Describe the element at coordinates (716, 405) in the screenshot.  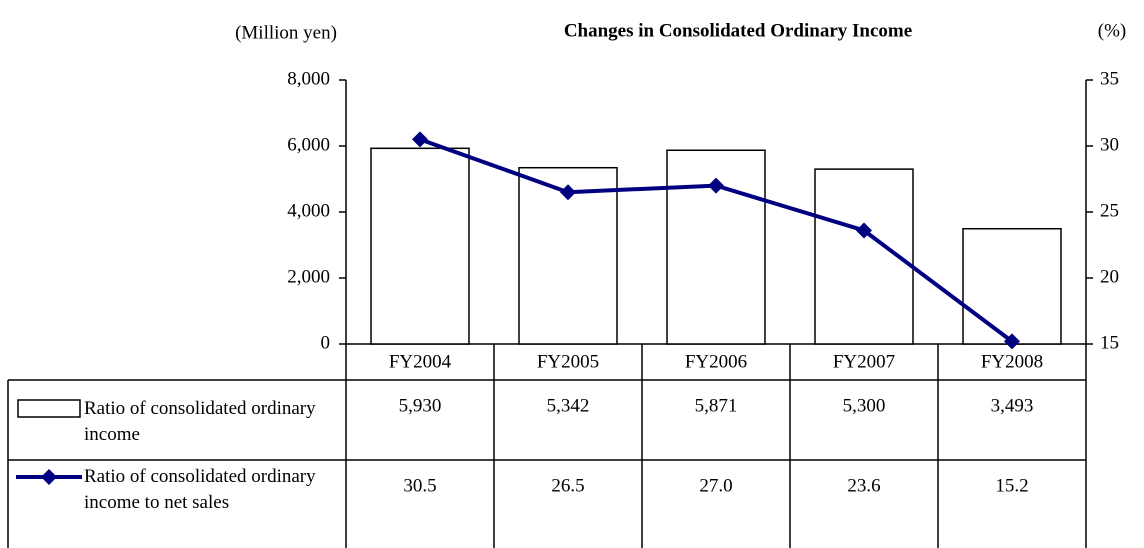
I see `table-value: 5,871` at that location.